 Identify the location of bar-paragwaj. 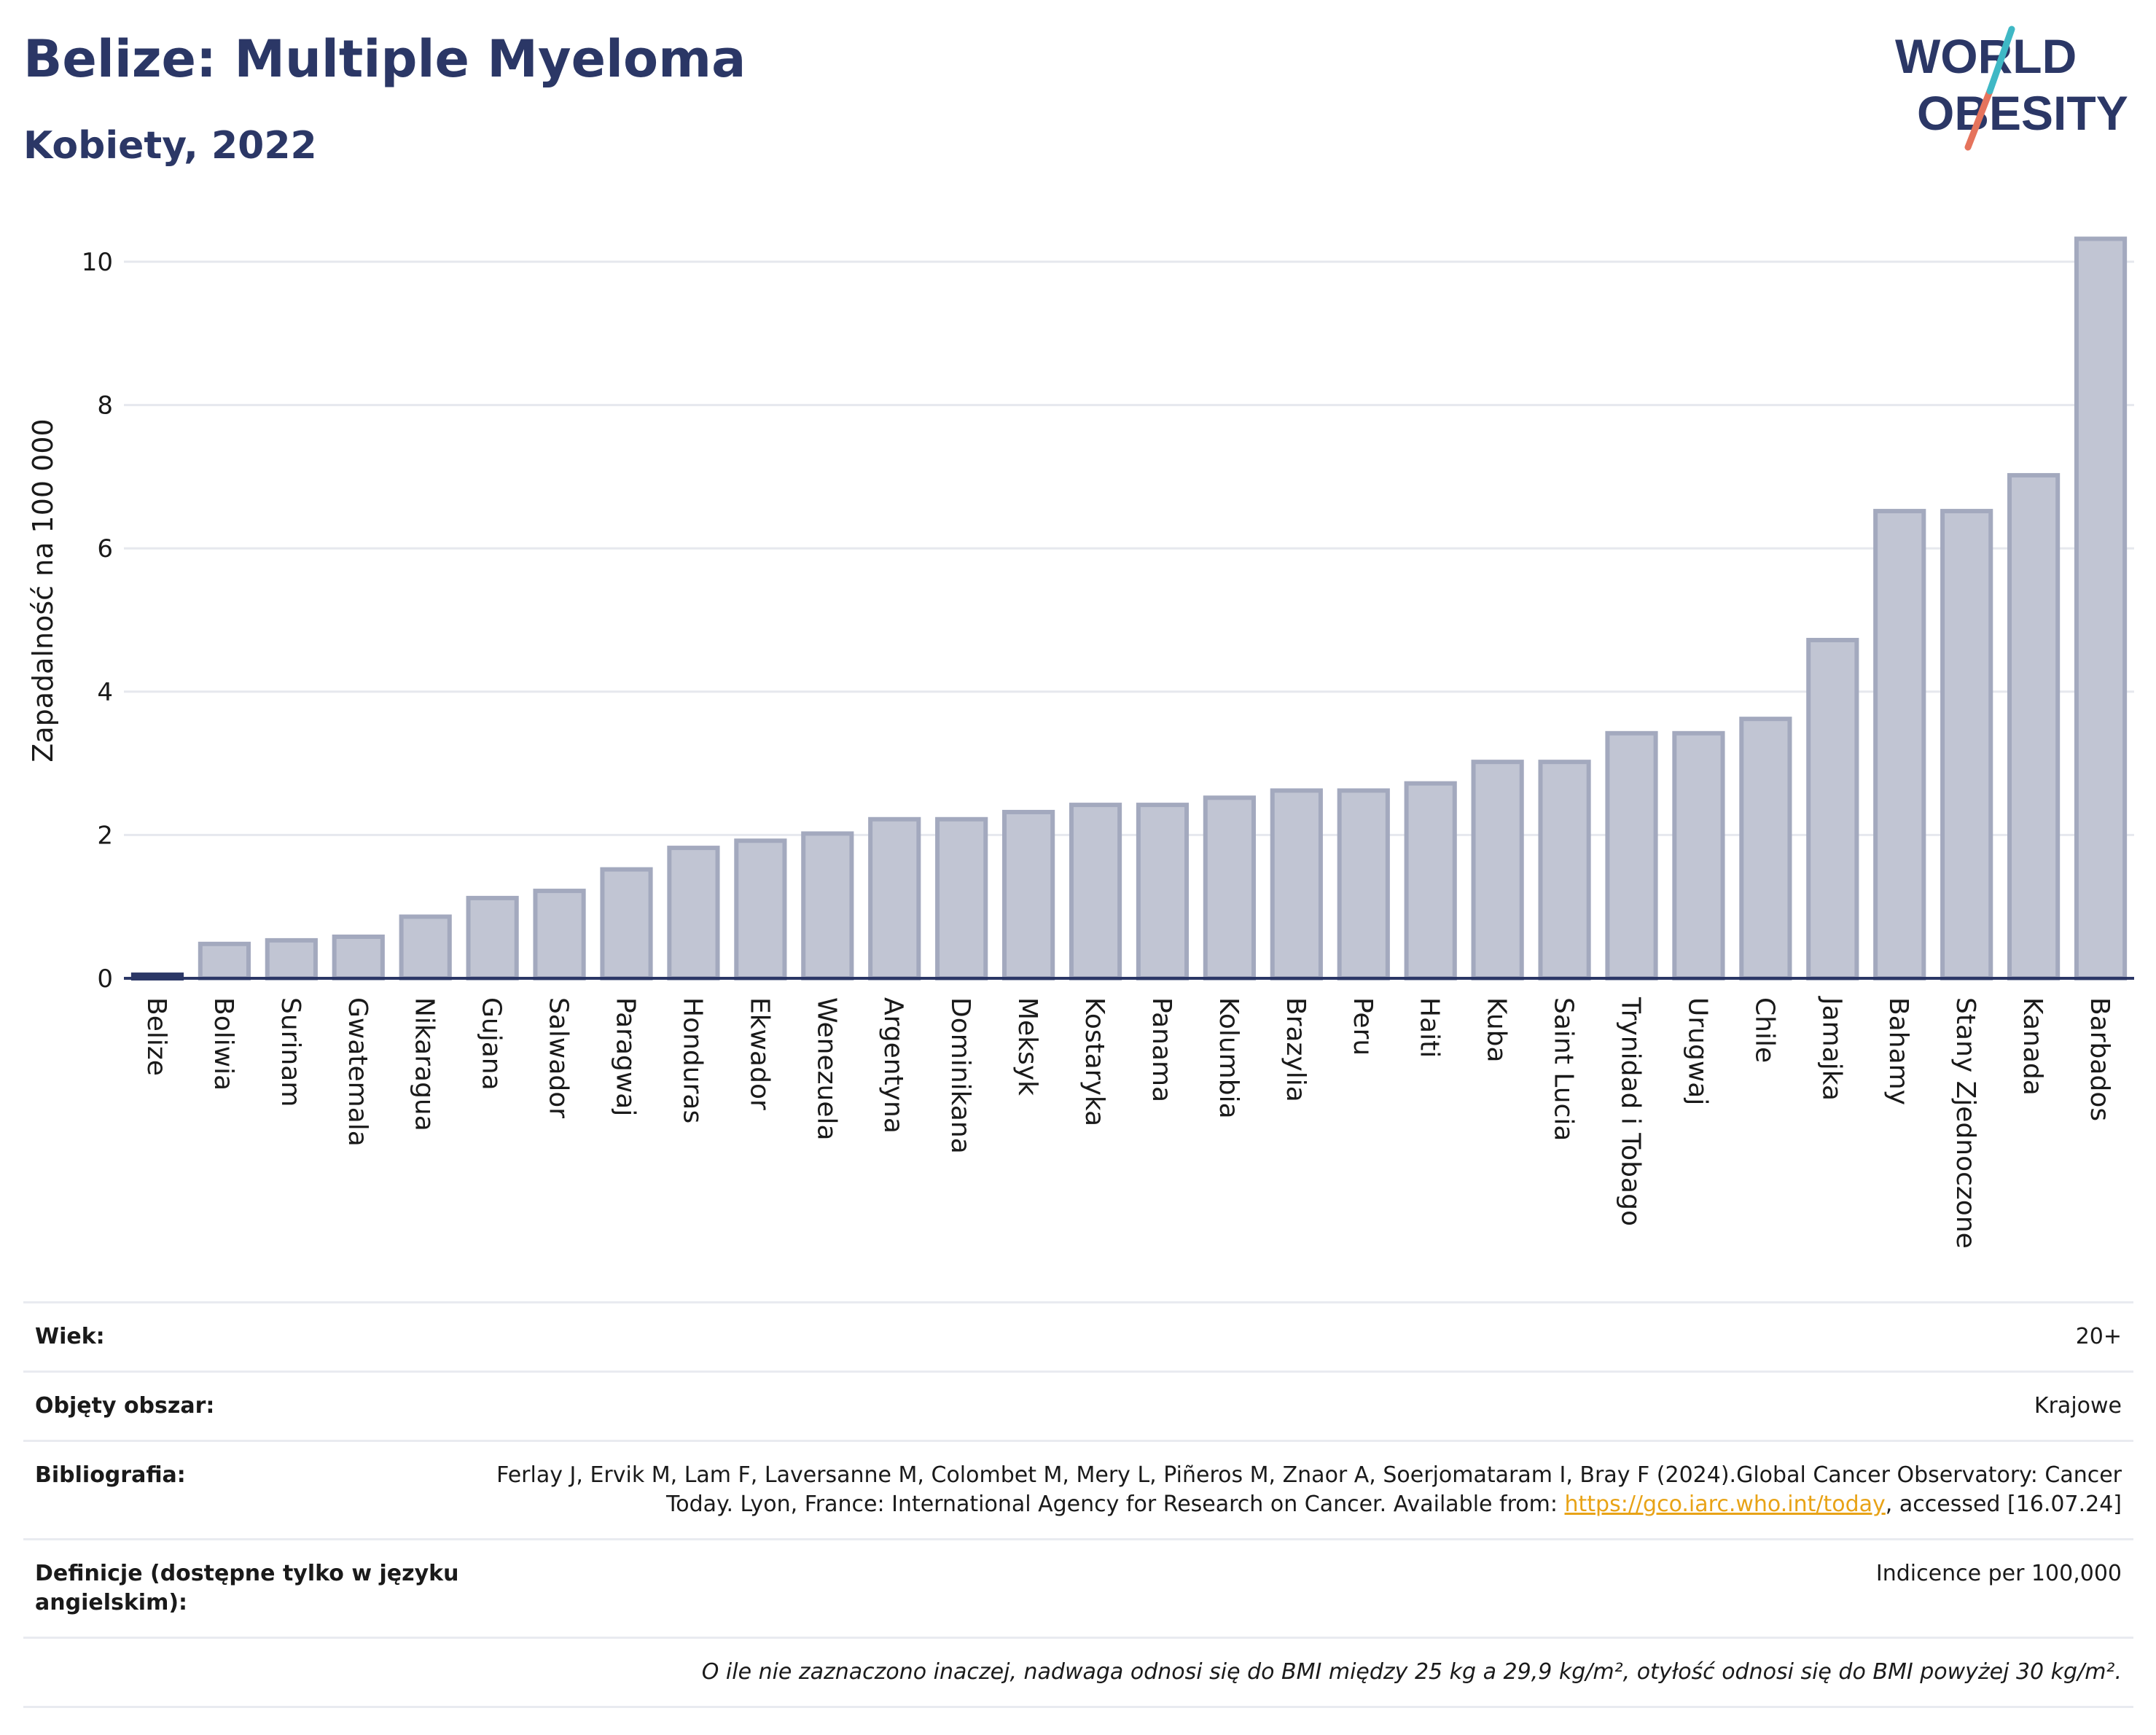
(627, 923).